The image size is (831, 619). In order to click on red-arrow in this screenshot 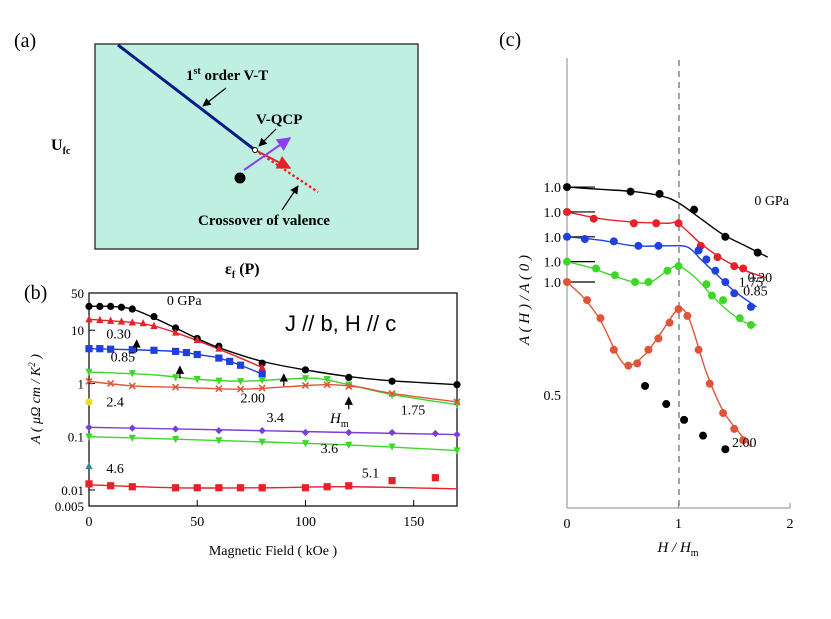, I will do `click(273, 159)`.